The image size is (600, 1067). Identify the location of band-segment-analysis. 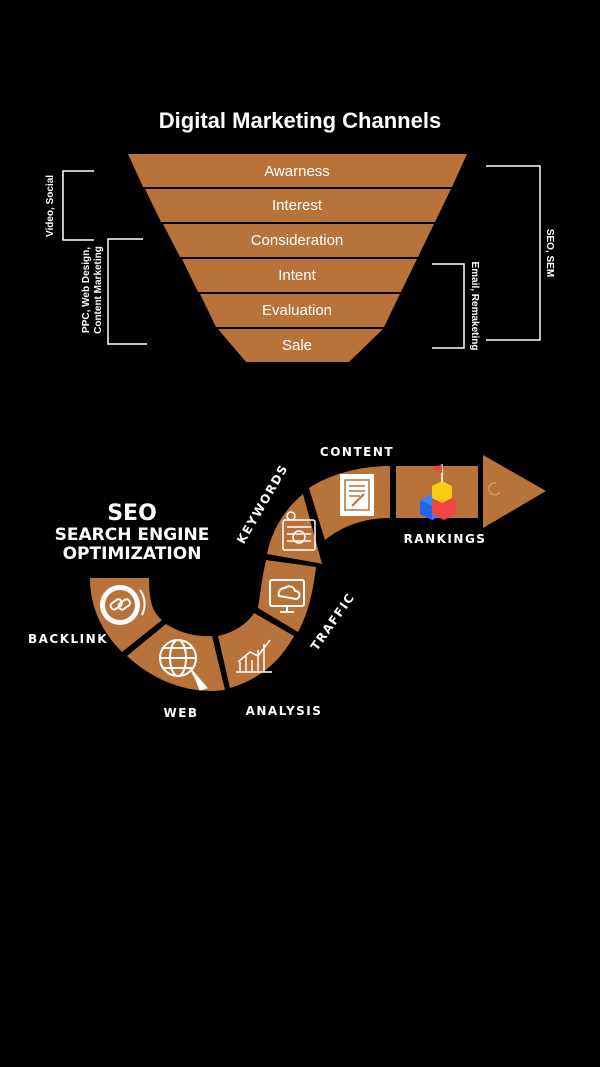
(256, 650).